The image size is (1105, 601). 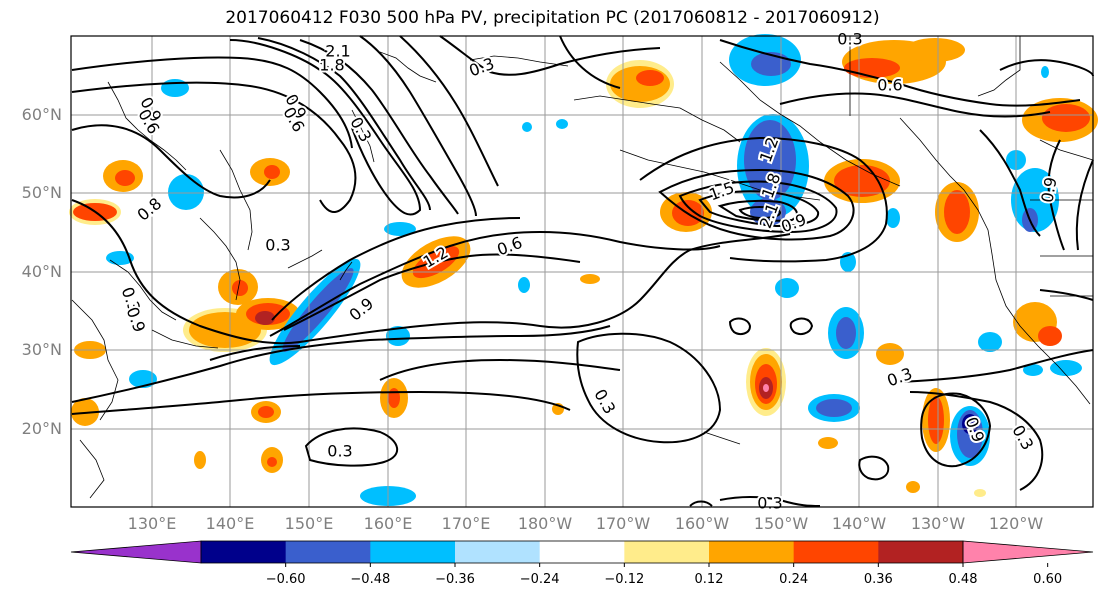 What do you see at coordinates (1028, 552) in the screenshot?
I see `colorbar-extend-max` at bounding box center [1028, 552].